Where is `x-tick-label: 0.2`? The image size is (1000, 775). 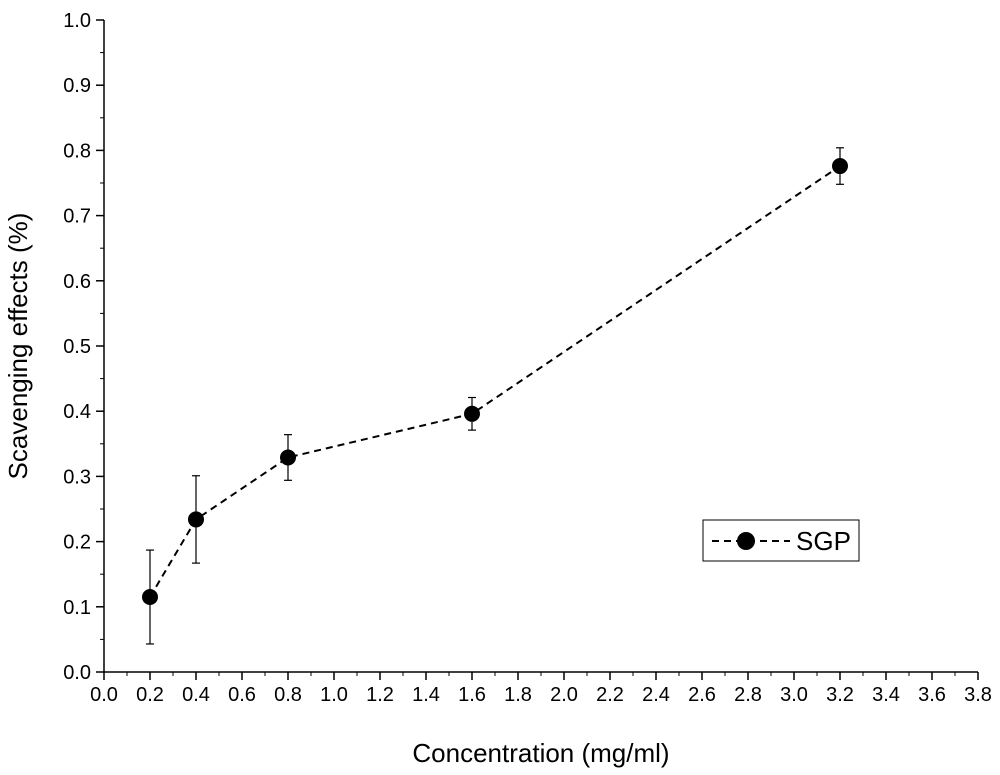 x-tick-label: 0.2 is located at coordinates (150, 695).